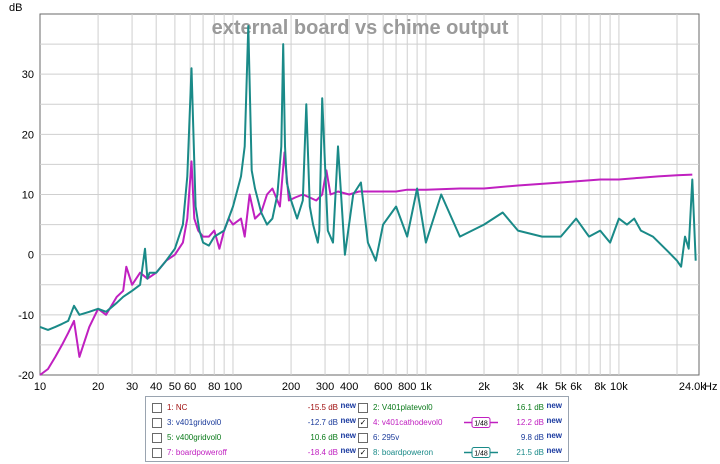 This screenshot has height=464, width=720. I want to click on legend-label: 8: boardpoweron, so click(403, 452).